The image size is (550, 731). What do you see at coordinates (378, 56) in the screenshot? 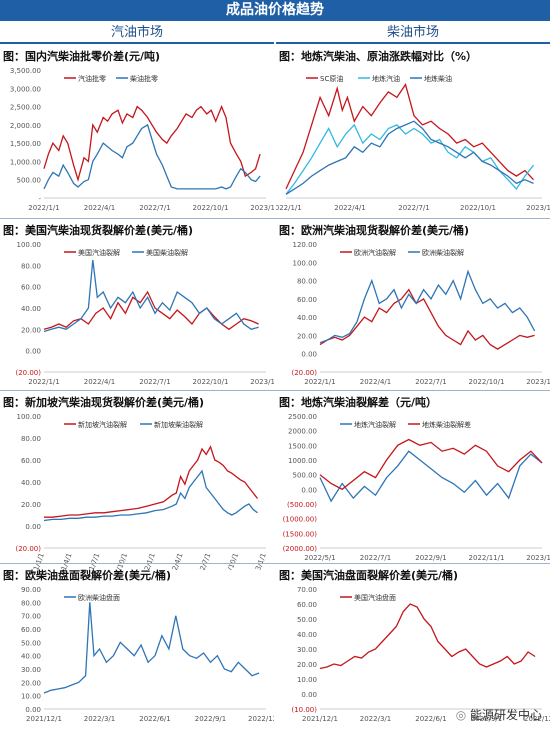
I see `chart-title: 图：地炼汽柴油、原油涨跌幅对比（%）` at bounding box center [378, 56].